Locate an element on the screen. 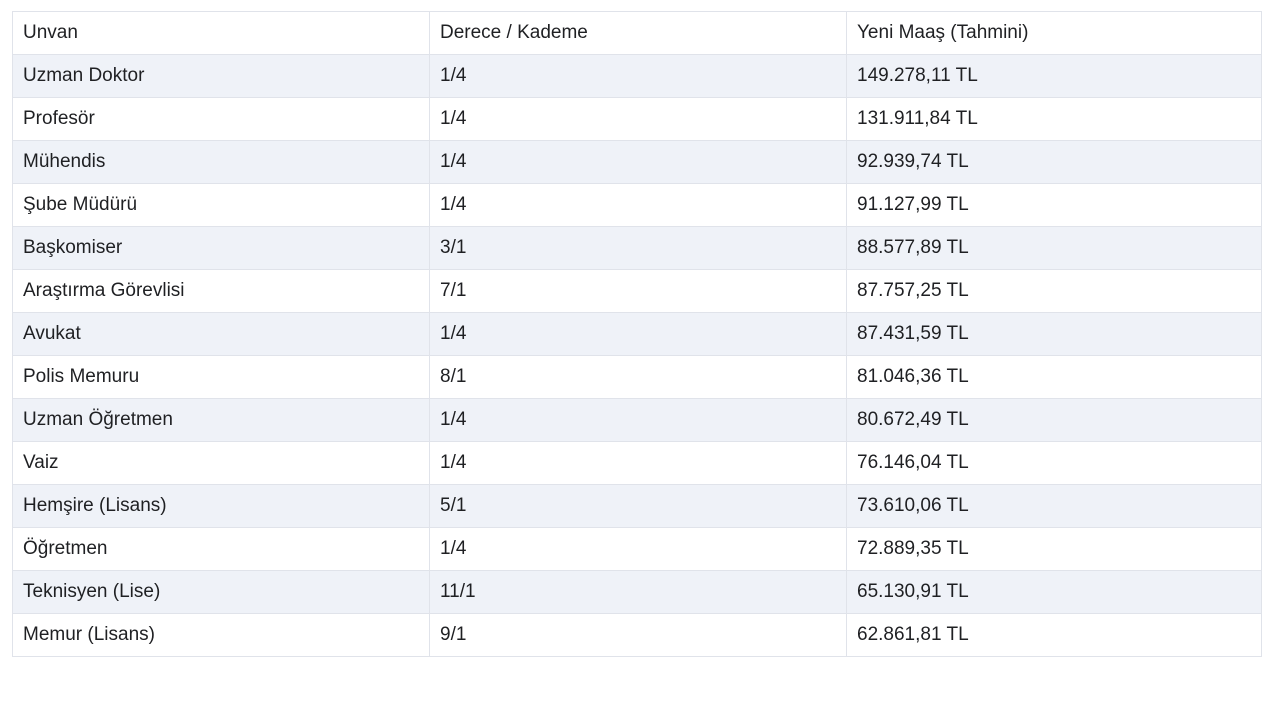  cell-yeni-maas: 81.046,36 TL is located at coordinates (1054, 377).